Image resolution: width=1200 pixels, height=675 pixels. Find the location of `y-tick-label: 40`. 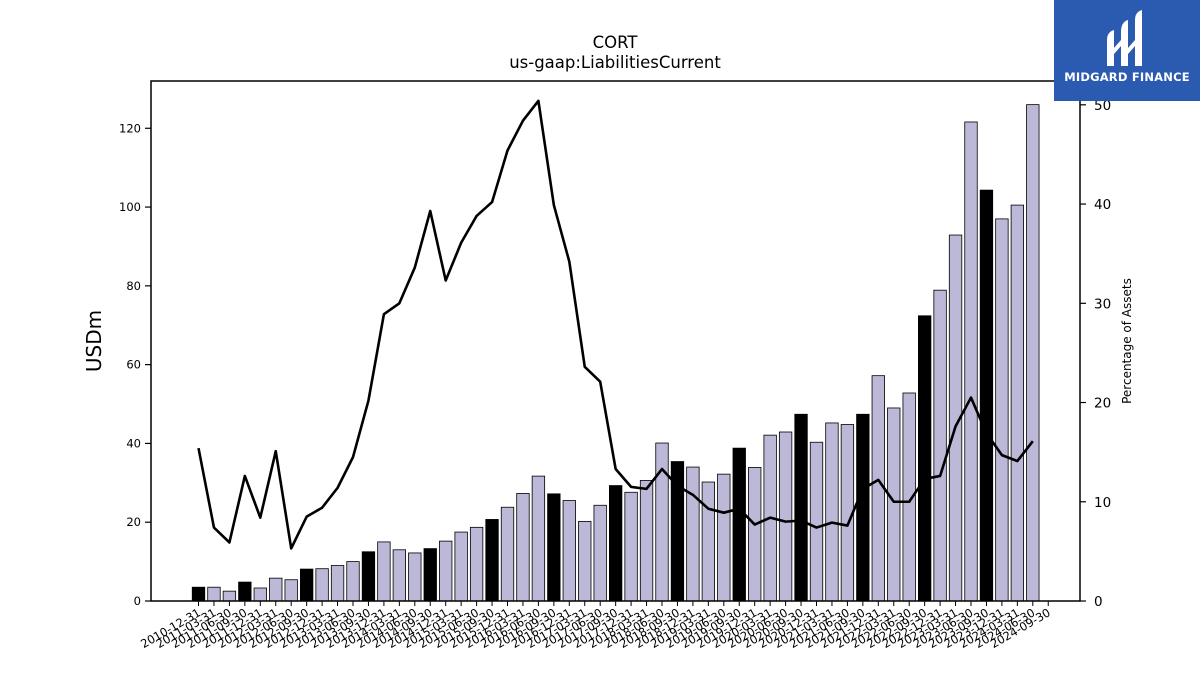

y-tick-label: 40 is located at coordinates (133, 443).